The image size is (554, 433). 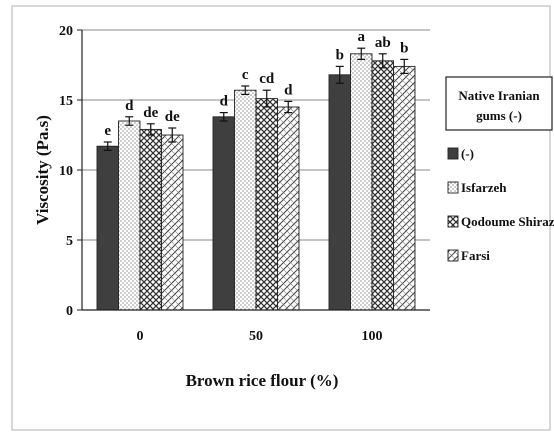 I want to click on x-tick-label: 50, so click(x=256, y=336).